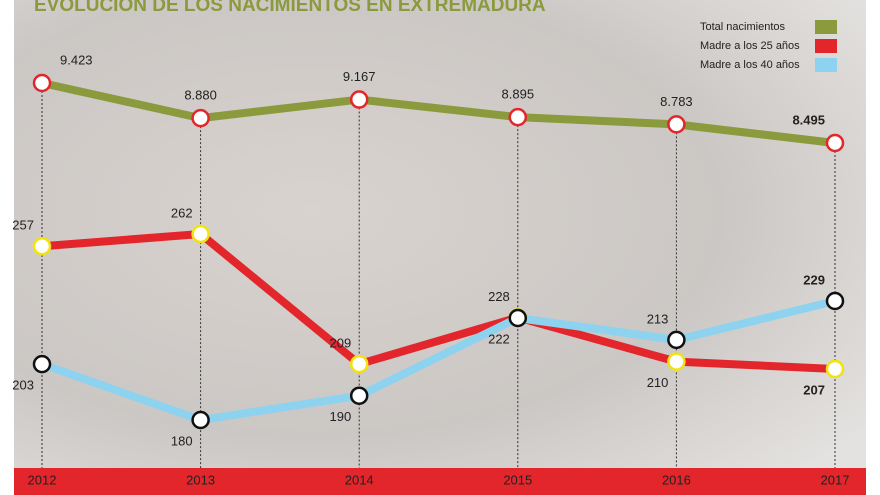 This screenshot has width=880, height=495. What do you see at coordinates (676, 479) in the screenshot?
I see `x-tick-label: 2016` at bounding box center [676, 479].